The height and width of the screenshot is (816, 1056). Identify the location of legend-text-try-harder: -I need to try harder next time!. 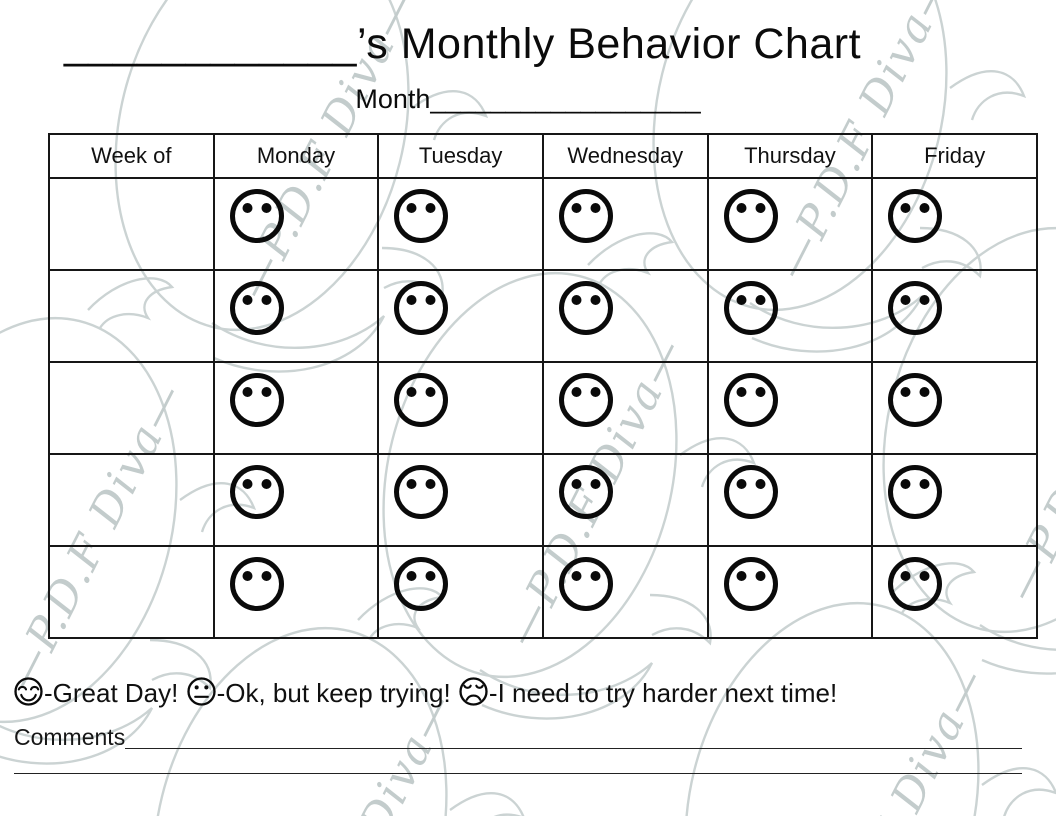
(663, 693).